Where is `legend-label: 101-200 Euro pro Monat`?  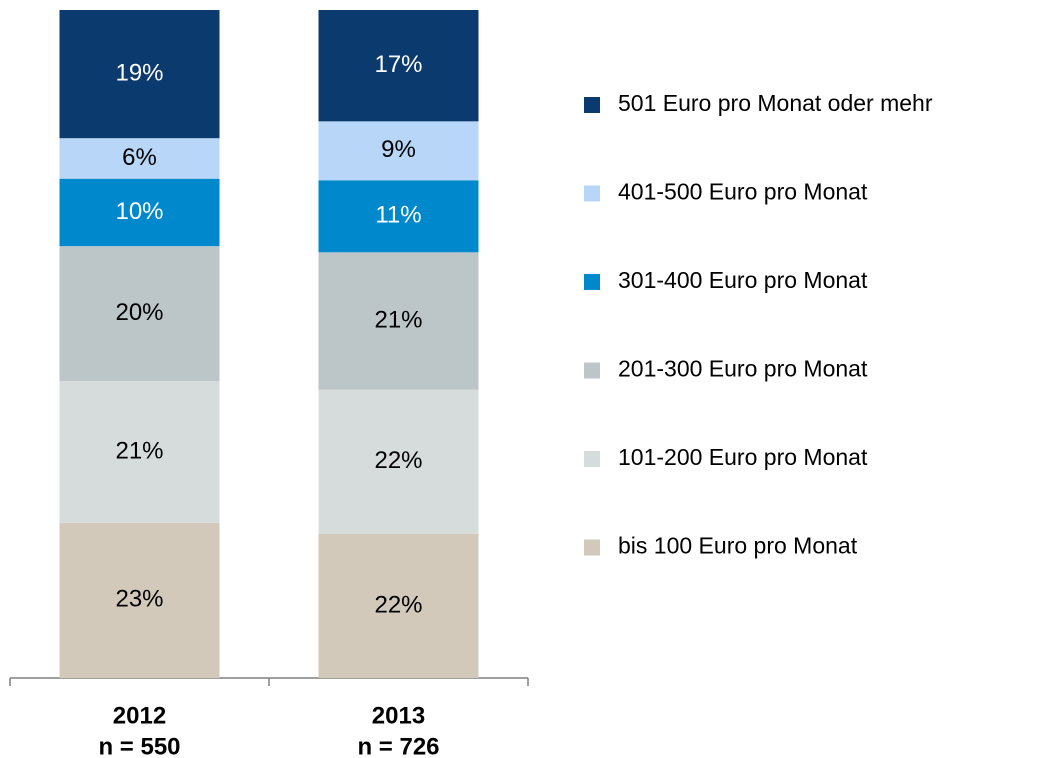 legend-label: 101-200 Euro pro Monat is located at coordinates (743, 457).